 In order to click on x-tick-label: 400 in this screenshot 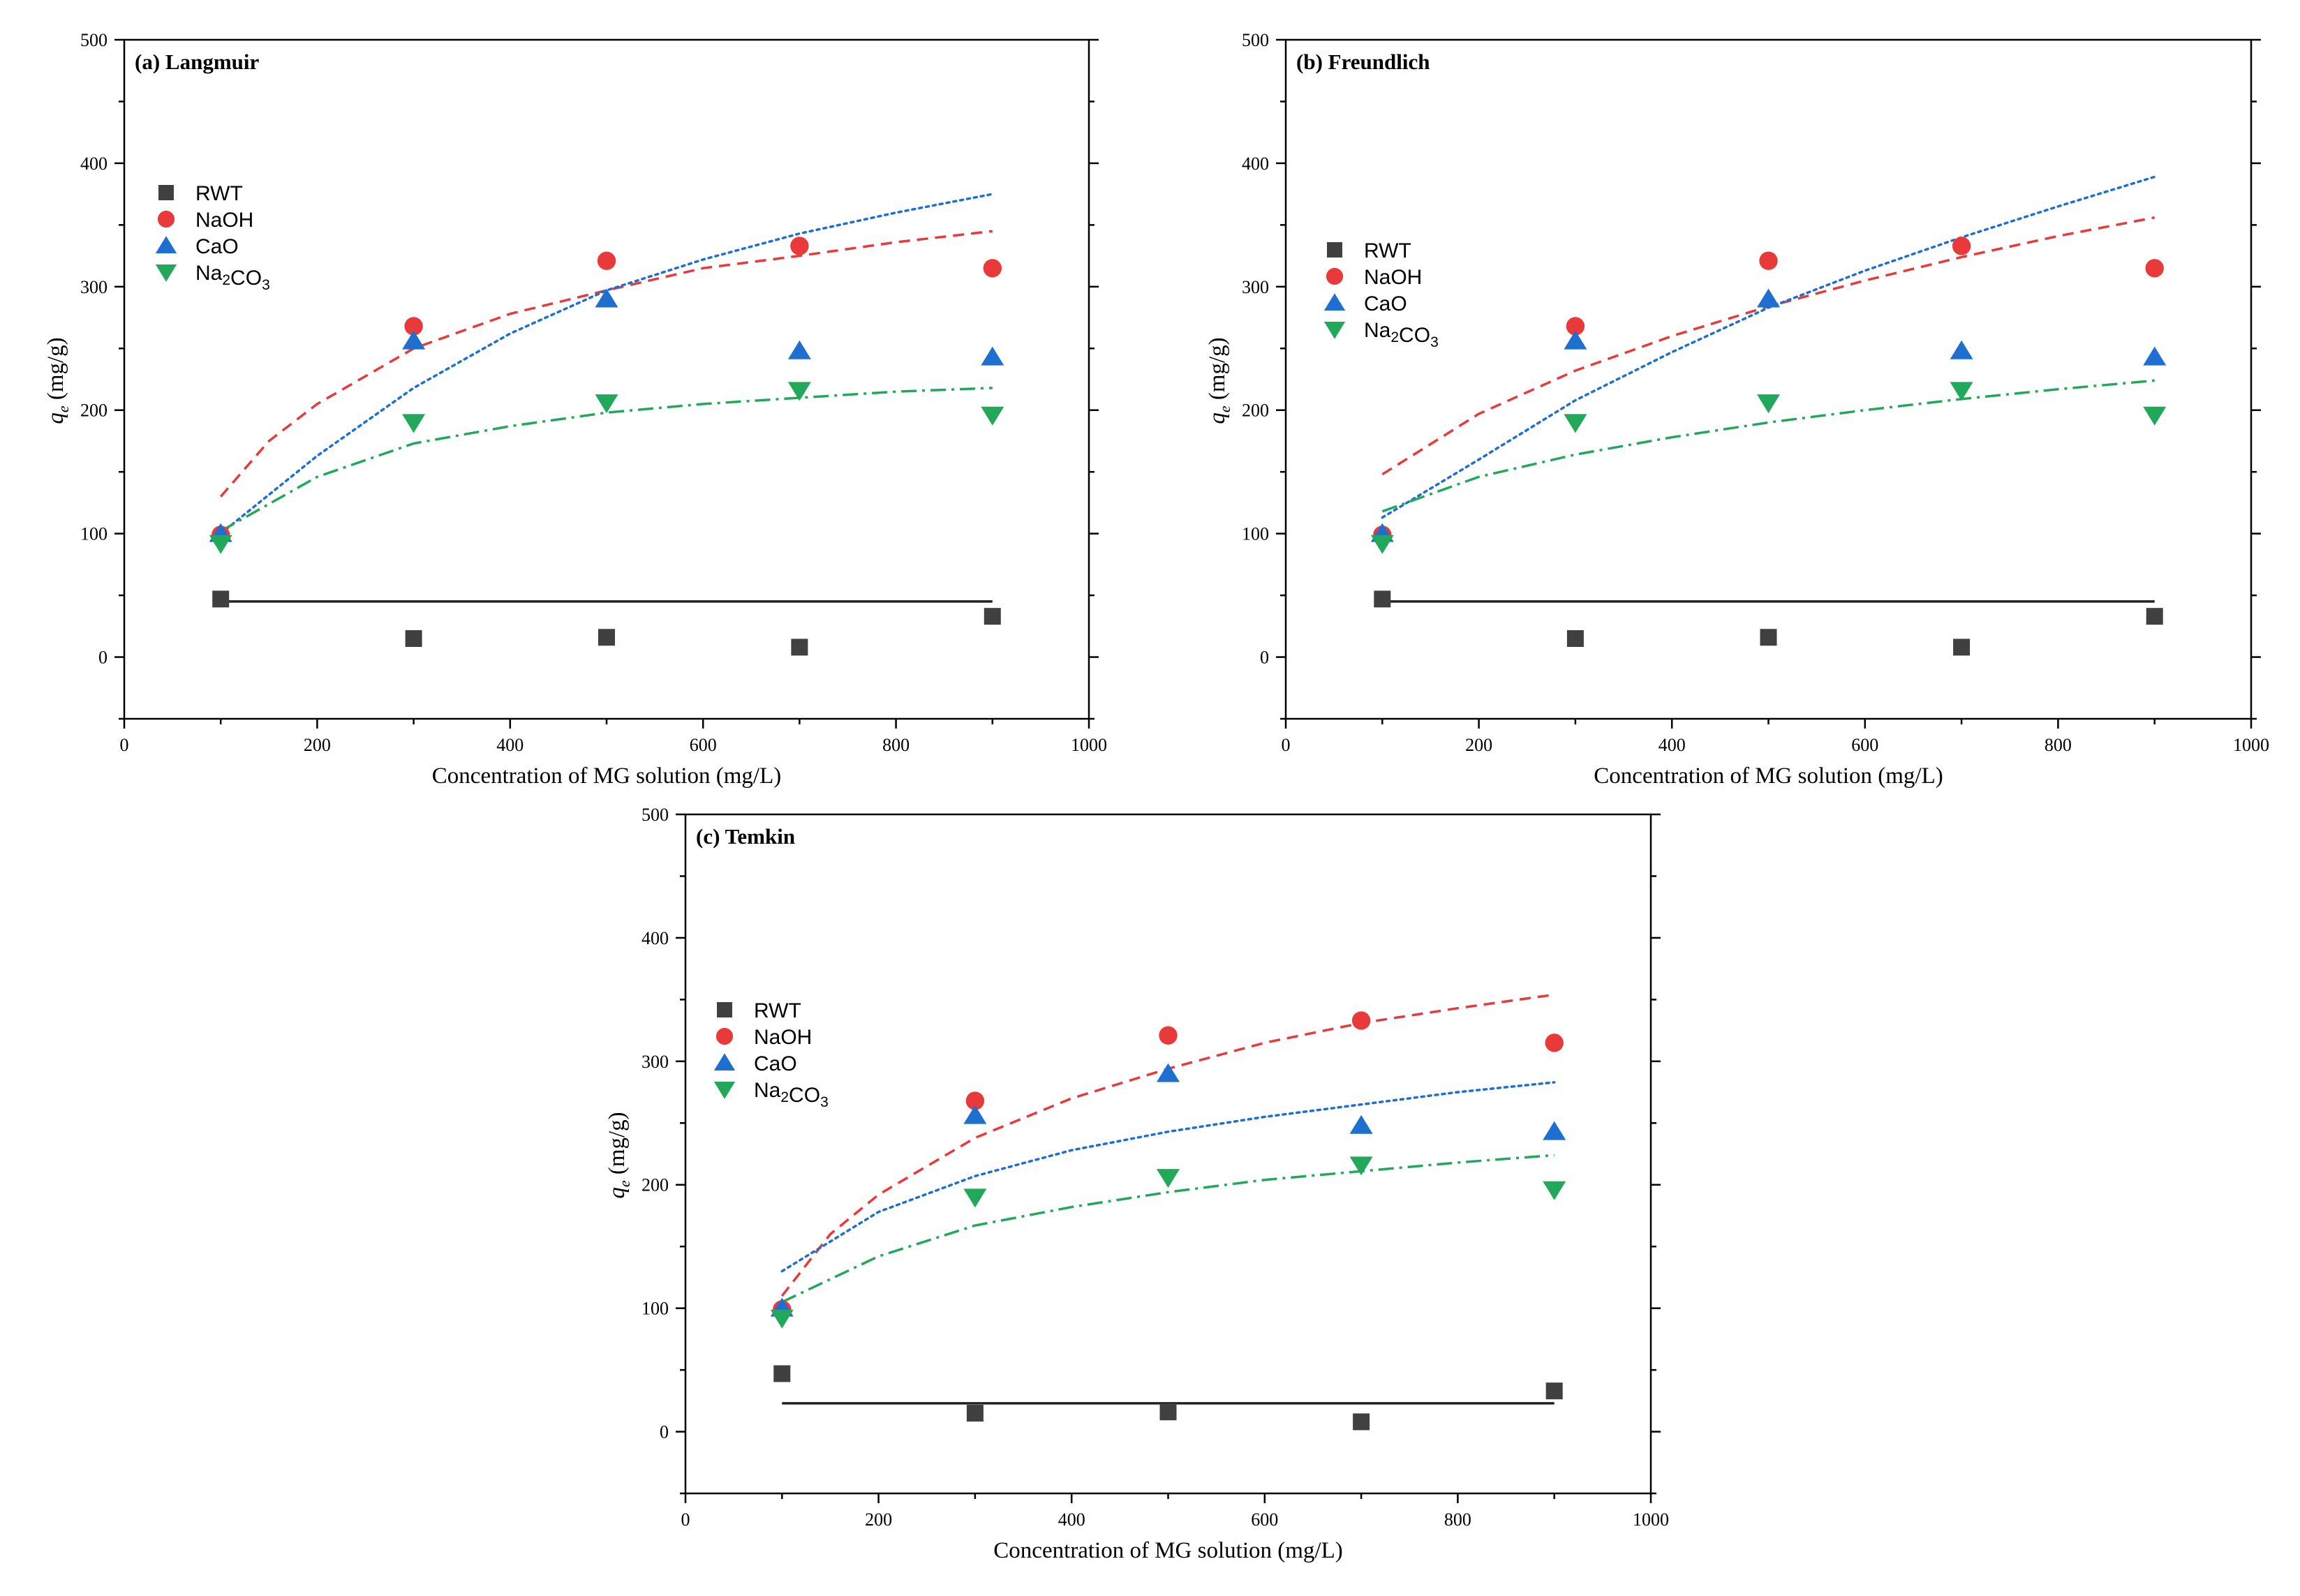, I will do `click(1071, 1519)`.